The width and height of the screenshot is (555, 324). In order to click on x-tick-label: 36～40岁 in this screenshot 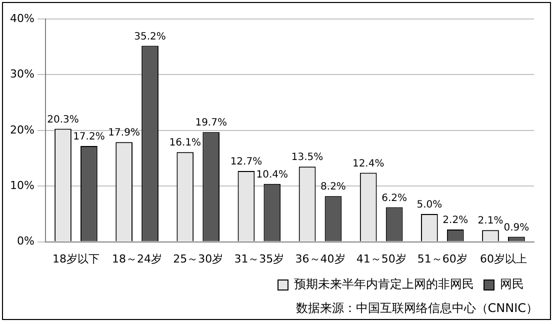, I will do `click(320, 259)`.